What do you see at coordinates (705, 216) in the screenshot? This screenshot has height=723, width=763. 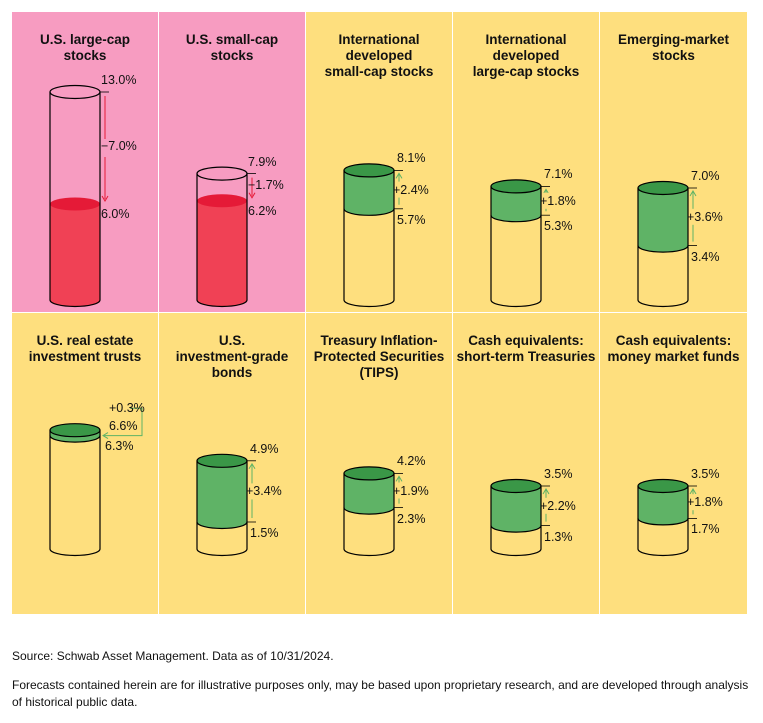 I see `change-value-label: +3.6%` at bounding box center [705, 216].